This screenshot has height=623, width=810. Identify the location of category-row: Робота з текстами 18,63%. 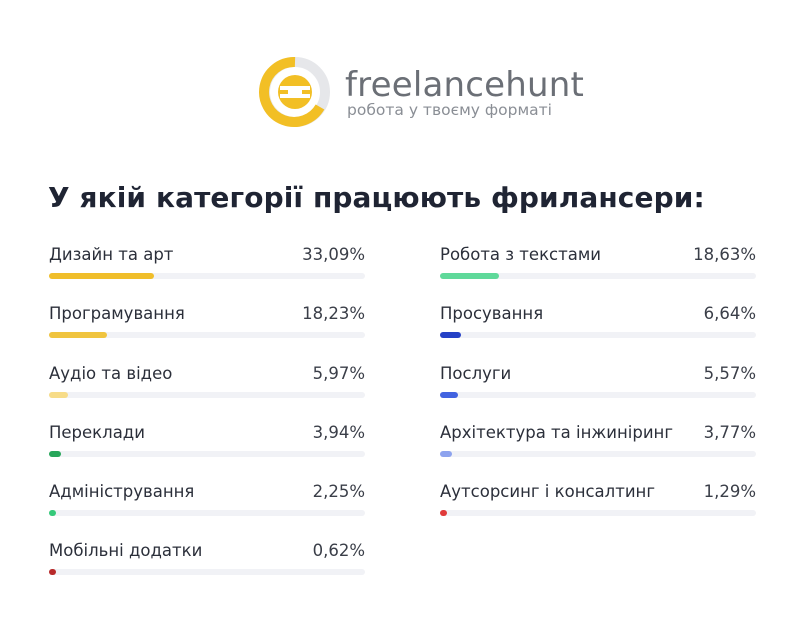
(598, 254).